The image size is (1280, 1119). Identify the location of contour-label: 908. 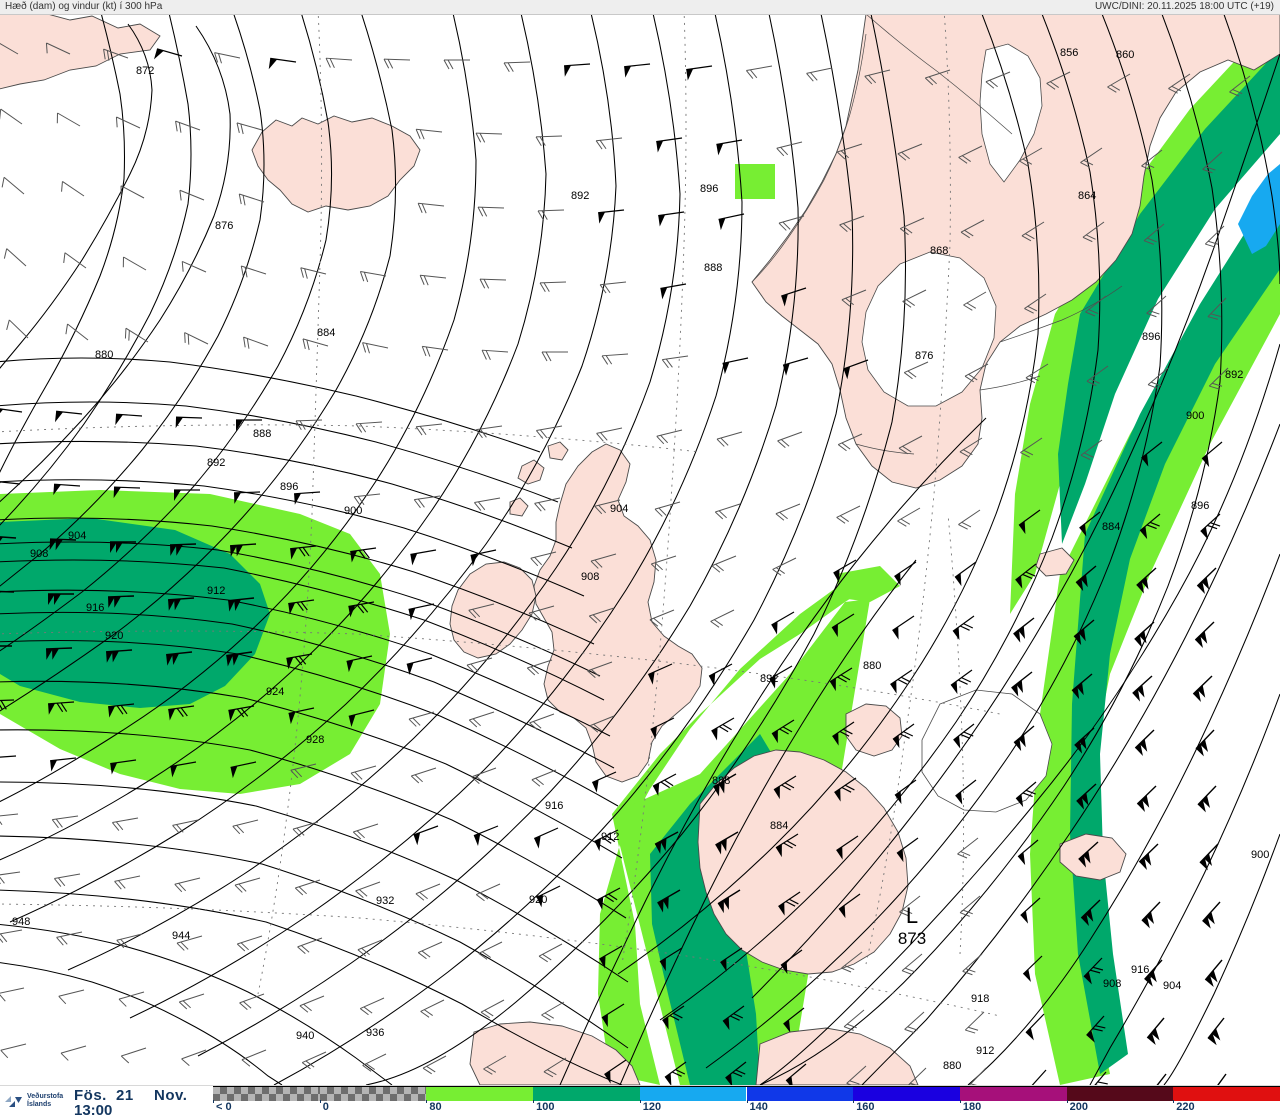
(39, 554).